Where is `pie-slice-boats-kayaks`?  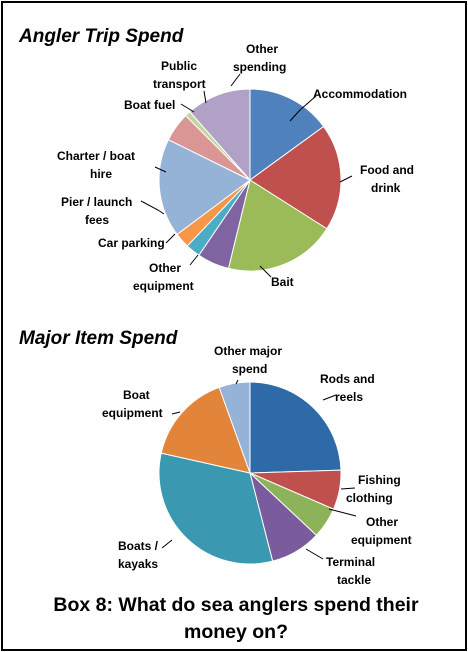 pie-slice-boats-kayaks is located at coordinates (216, 508).